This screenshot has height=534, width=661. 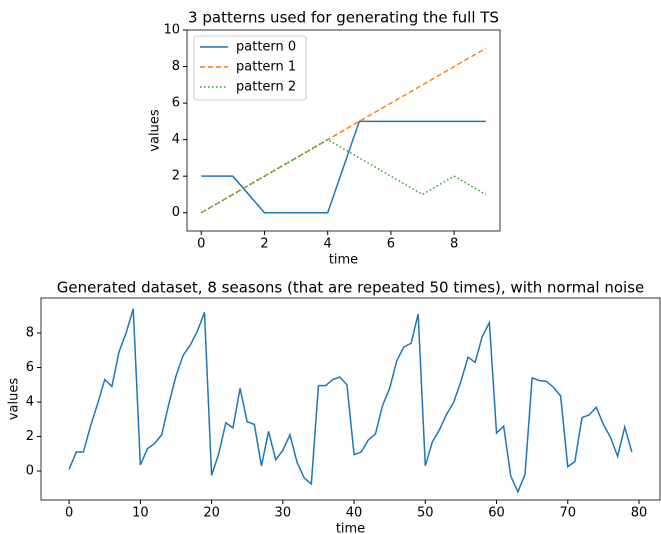 What do you see at coordinates (211, 513) in the screenshot?
I see `x-tick-label: 20` at bounding box center [211, 513].